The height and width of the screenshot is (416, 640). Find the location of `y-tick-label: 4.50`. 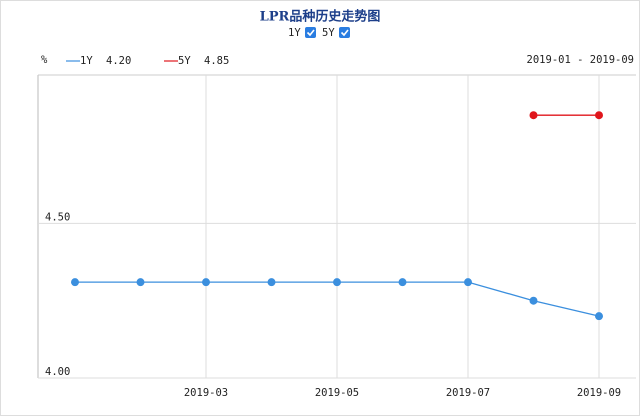

y-tick-label: 4.50 is located at coordinates (57, 217).